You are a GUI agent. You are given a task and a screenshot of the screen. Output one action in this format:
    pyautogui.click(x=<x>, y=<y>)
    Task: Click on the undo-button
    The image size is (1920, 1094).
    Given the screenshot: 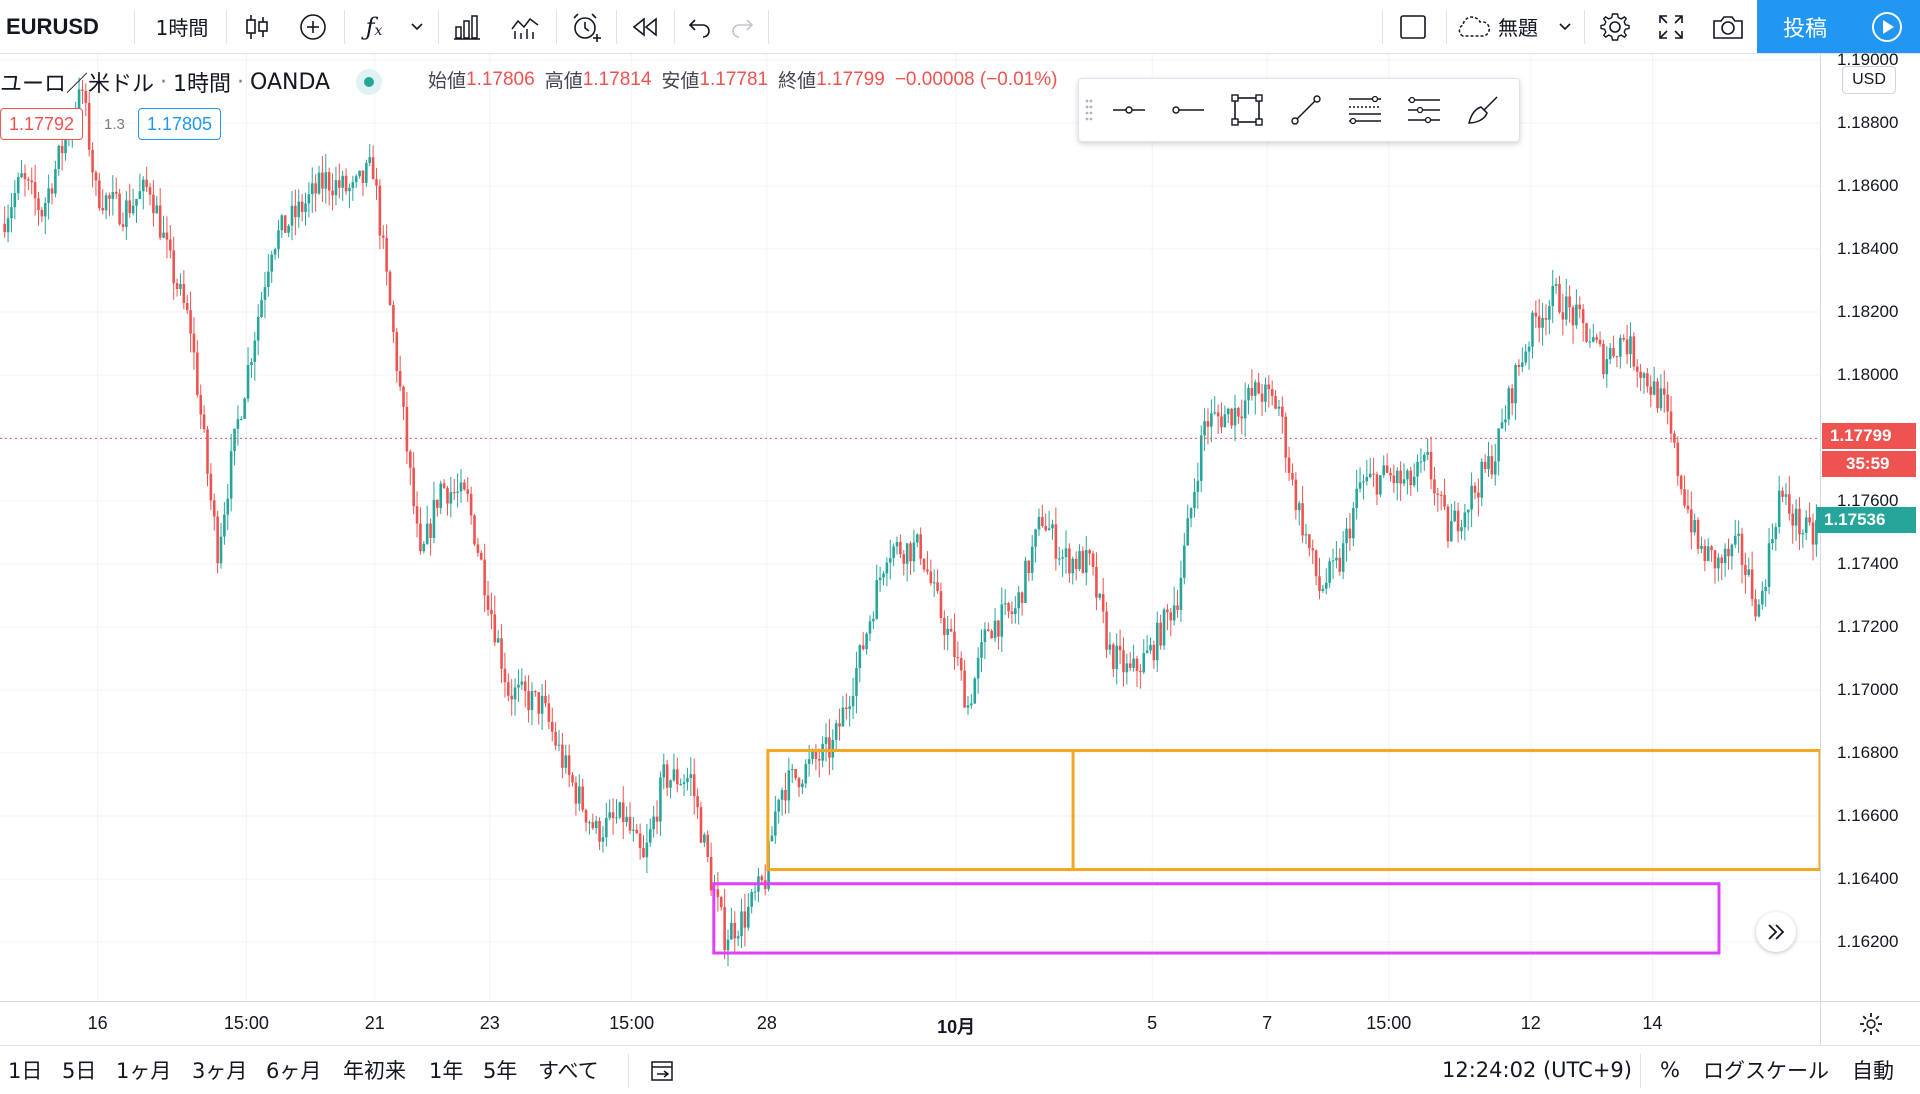 What is the action you would take?
    pyautogui.click(x=700, y=26)
    